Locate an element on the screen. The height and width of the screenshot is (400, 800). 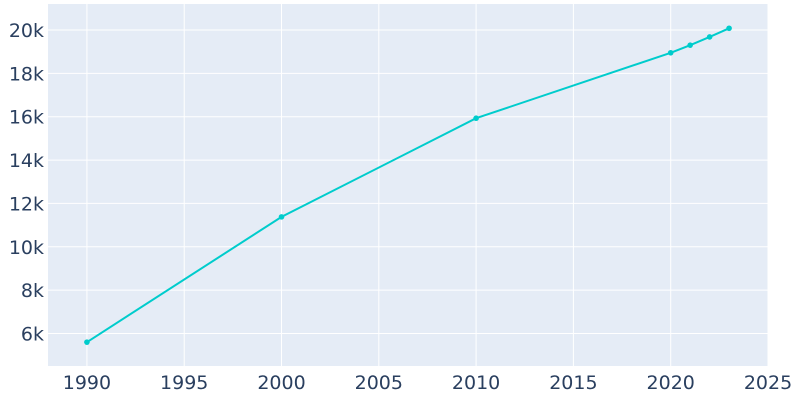
x-tick-label: 1990 is located at coordinates (87, 383).